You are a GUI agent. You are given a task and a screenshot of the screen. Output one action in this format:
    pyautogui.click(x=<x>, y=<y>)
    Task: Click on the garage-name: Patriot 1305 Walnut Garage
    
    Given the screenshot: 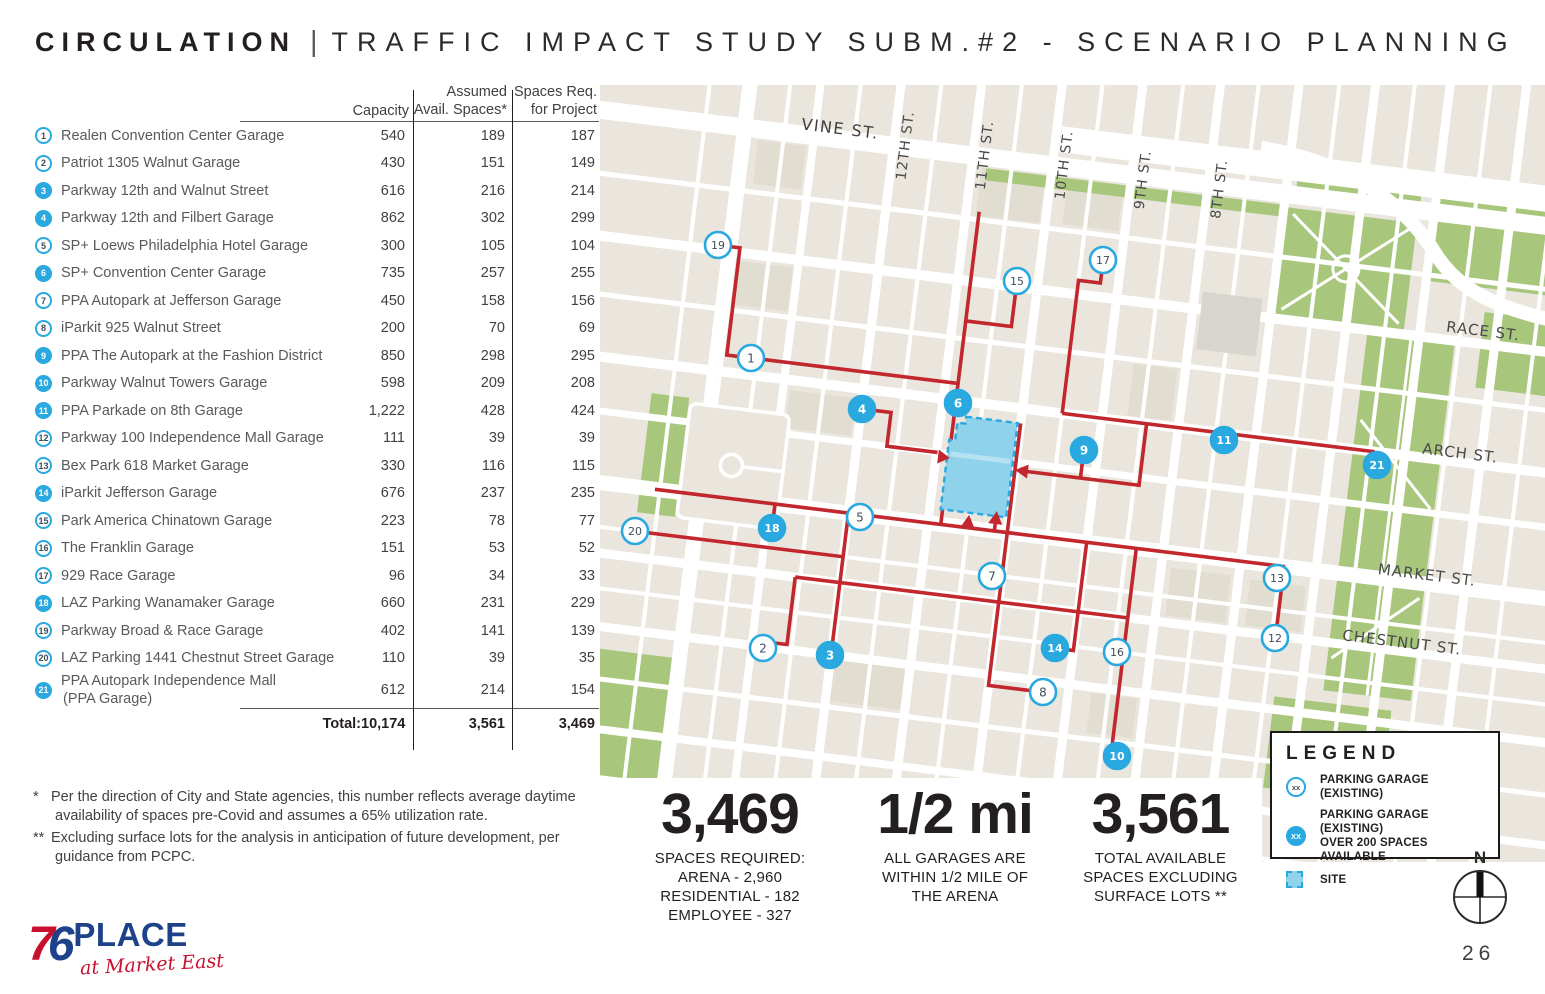 What is the action you would take?
    pyautogui.click(x=151, y=163)
    